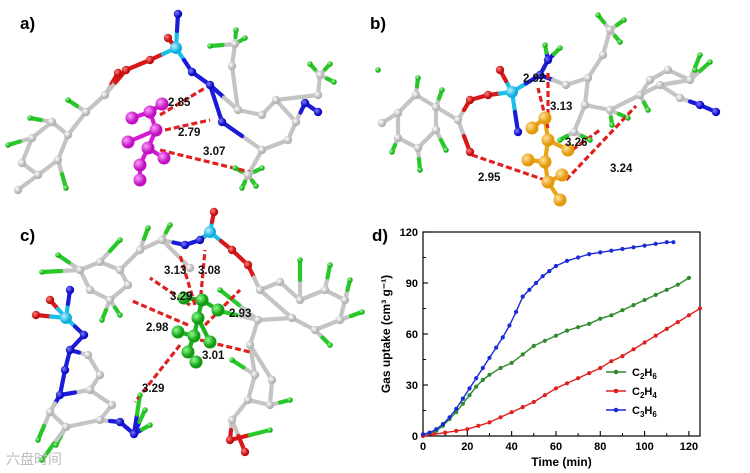  I want to click on x-tick-label: 120, so click(689, 447).